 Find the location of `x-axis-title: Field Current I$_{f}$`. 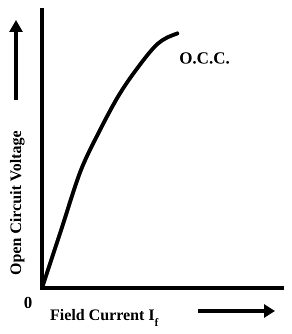

x-axis-title: Field Current I$_{f}$ is located at coordinates (104, 318).